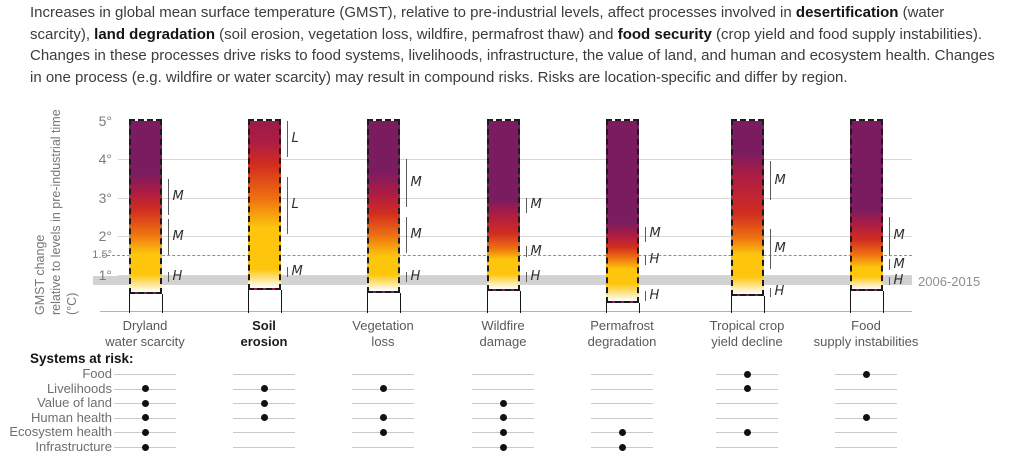 The width and height of the screenshot is (1024, 468). What do you see at coordinates (60, 432) in the screenshot?
I see `system-row-label-ecosystem-health: Ecosystem health` at bounding box center [60, 432].